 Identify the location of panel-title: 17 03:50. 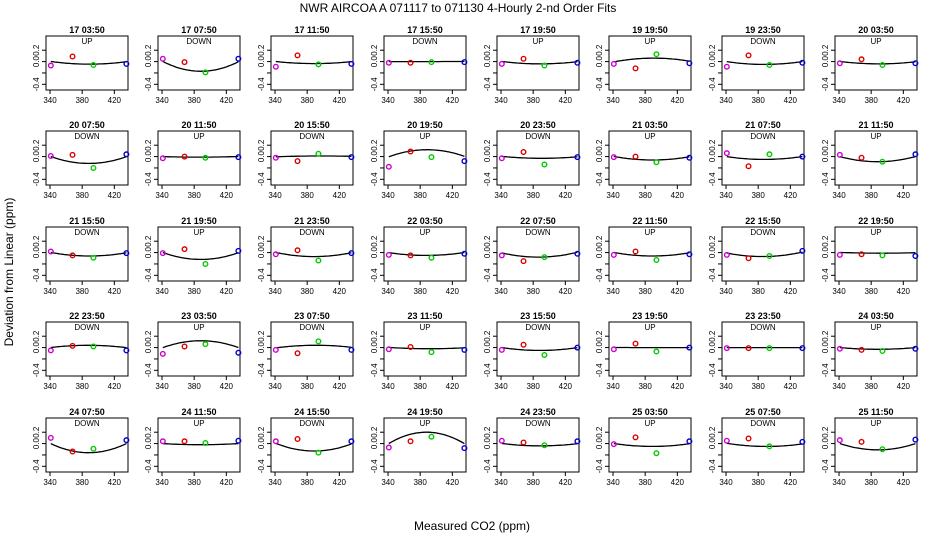
(87, 30).